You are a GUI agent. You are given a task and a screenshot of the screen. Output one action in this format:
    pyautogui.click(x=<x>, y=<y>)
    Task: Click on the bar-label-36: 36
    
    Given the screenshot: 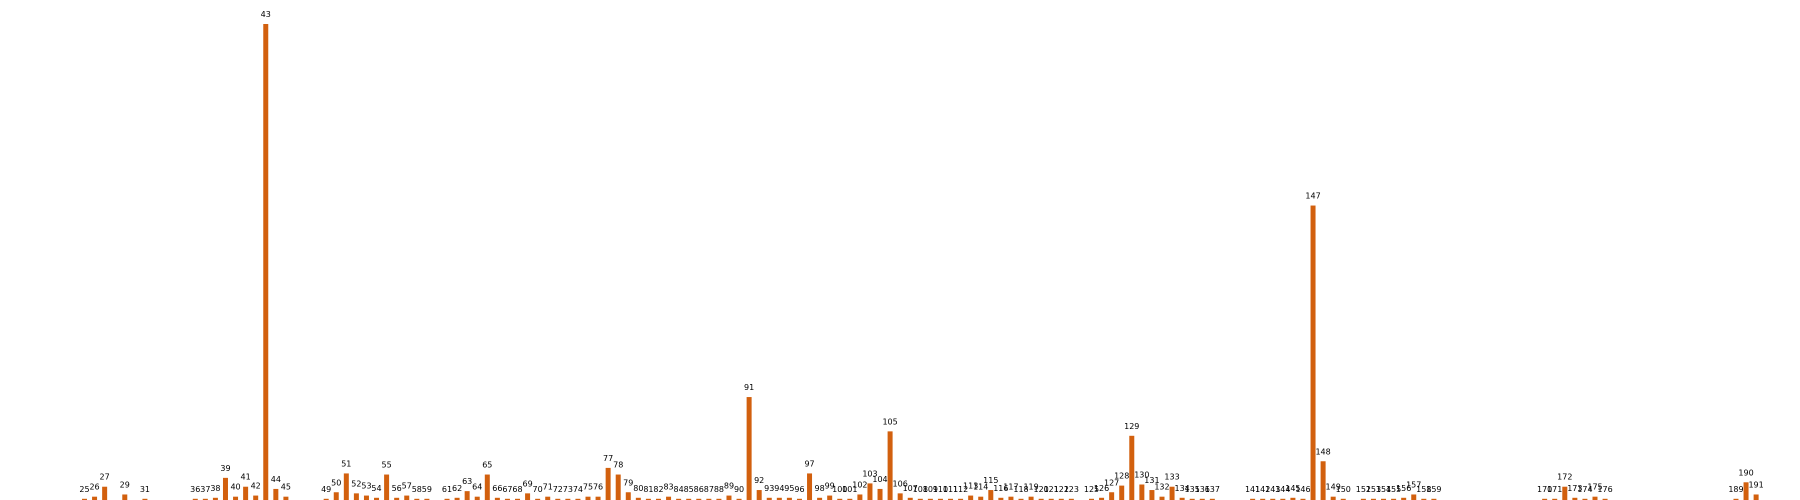 What is the action you would take?
    pyautogui.click(x=195, y=489)
    